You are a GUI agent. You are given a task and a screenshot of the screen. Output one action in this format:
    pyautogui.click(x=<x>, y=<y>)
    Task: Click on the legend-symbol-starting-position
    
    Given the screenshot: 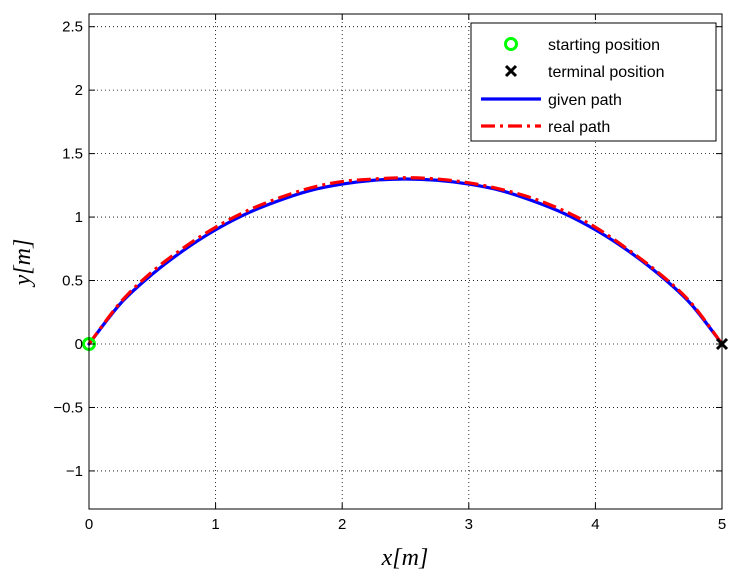 What is the action you would take?
    pyautogui.click(x=511, y=44)
    